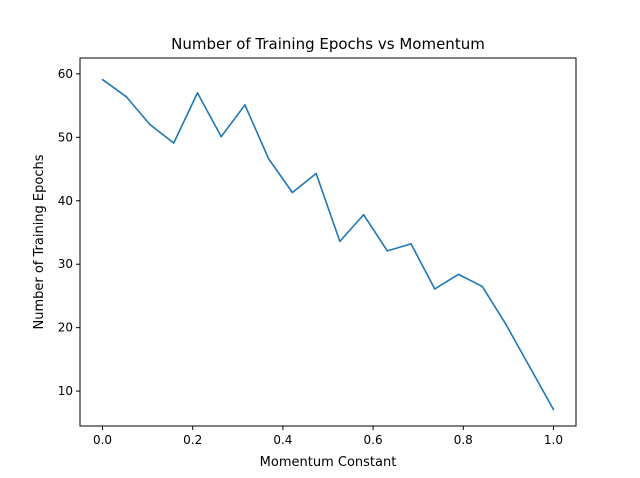 This screenshot has height=478, width=640. I want to click on x-axis: 0.0 0.2 0.4 0.6 0.8 1.0, so click(328, 436).